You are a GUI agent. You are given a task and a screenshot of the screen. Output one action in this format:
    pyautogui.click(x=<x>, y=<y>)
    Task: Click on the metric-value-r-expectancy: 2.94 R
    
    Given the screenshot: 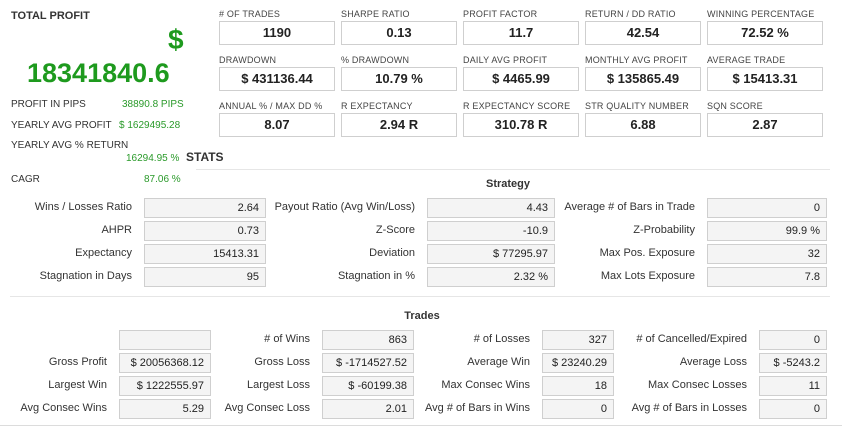 What is the action you would take?
    pyautogui.click(x=399, y=125)
    